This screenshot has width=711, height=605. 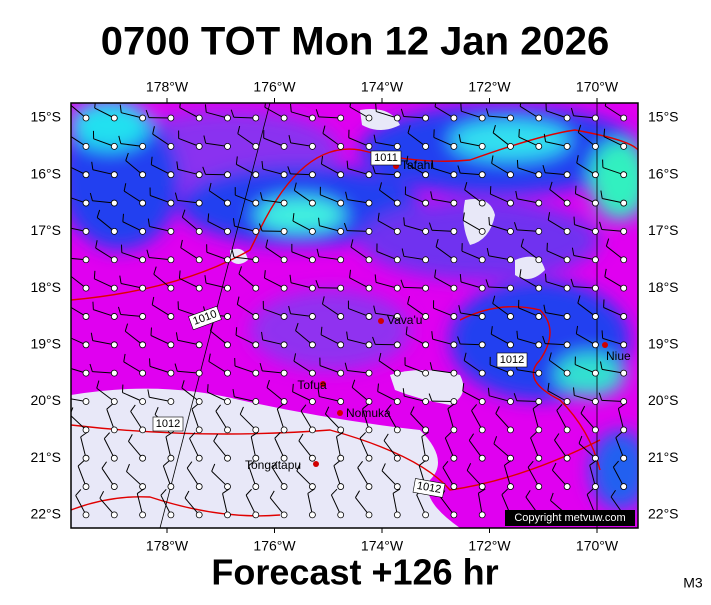 What do you see at coordinates (597, 546) in the screenshot?
I see `lon-label: 170°W` at bounding box center [597, 546].